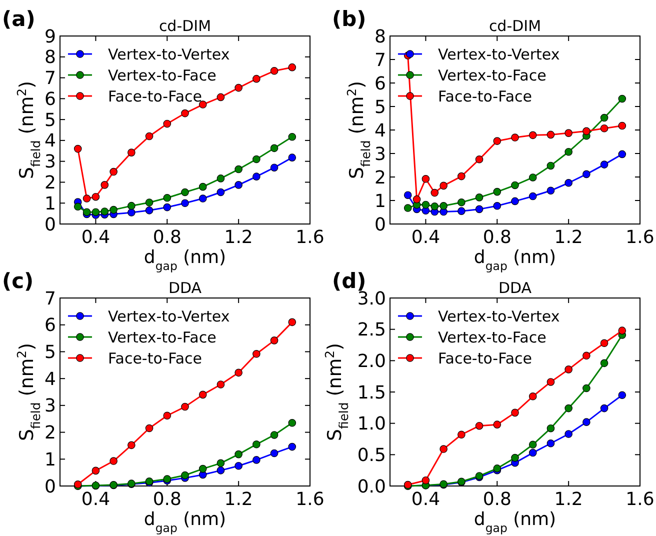 The width and height of the screenshot is (656, 536). Describe the element at coordinates (50, 162) in the screenshot. I see `y-tick-label: 3` at that location.